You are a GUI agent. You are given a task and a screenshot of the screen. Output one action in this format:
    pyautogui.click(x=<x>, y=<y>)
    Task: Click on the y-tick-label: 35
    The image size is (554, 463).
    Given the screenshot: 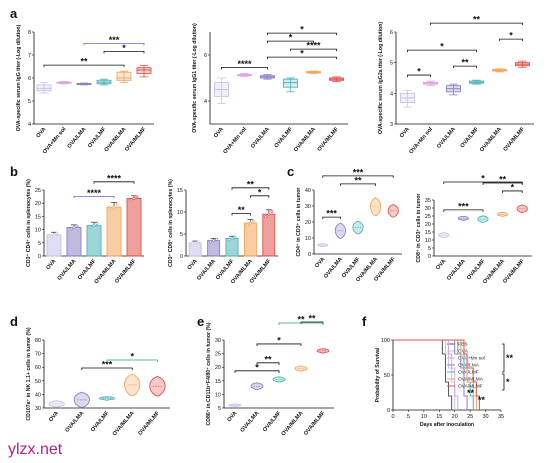 What is the action you would take?
    pyautogui.click(x=428, y=201)
    